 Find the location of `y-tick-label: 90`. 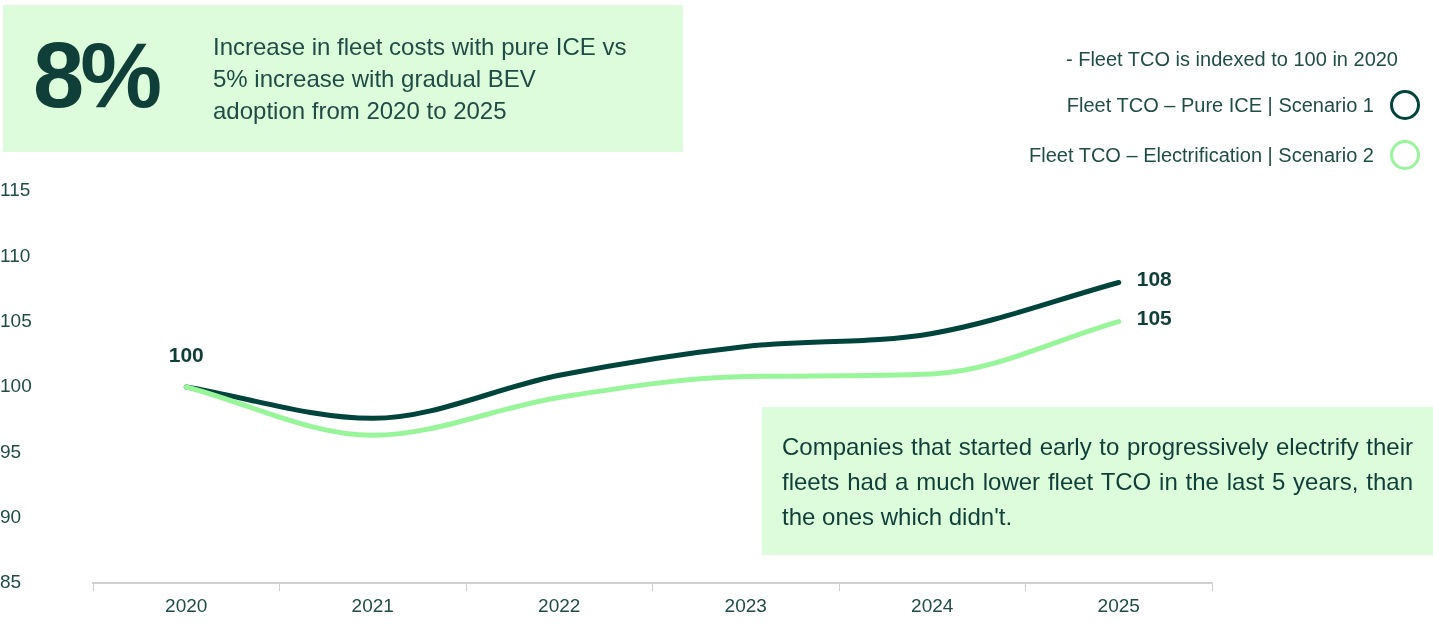

y-tick-label: 90 is located at coordinates (11, 516).